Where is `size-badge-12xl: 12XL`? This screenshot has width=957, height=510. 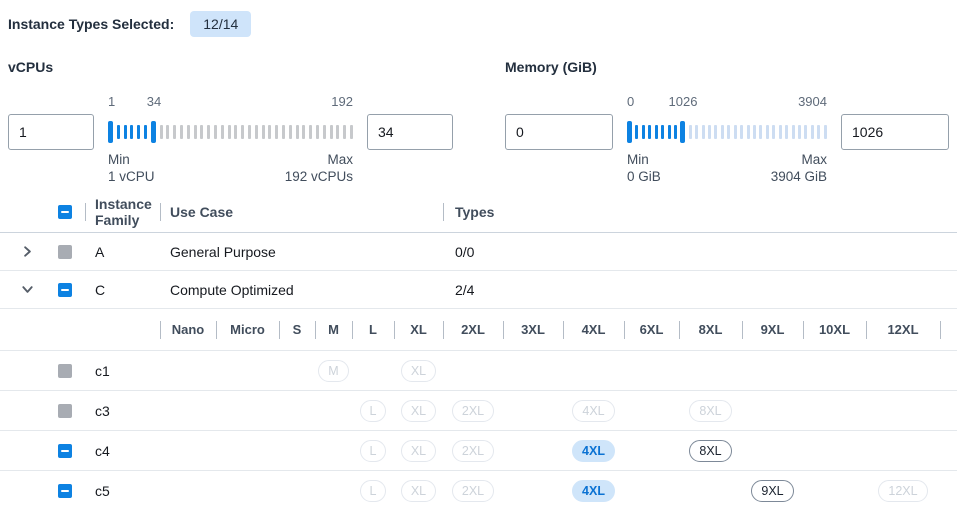
size-badge-12xl: 12XL is located at coordinates (903, 490).